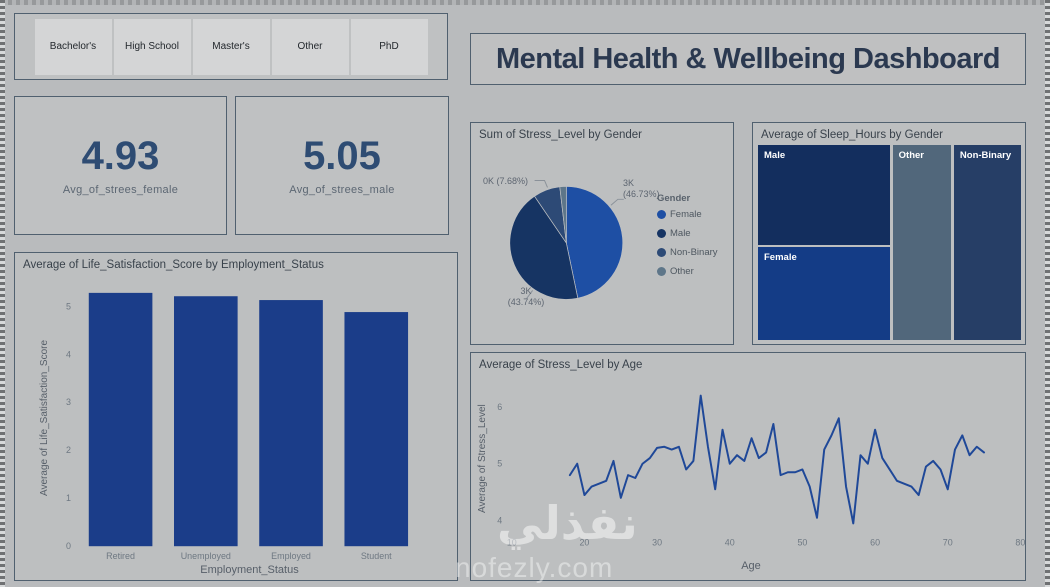 This screenshot has height=587, width=1050. I want to click on kpi-value-female: 4.93, so click(120, 155).